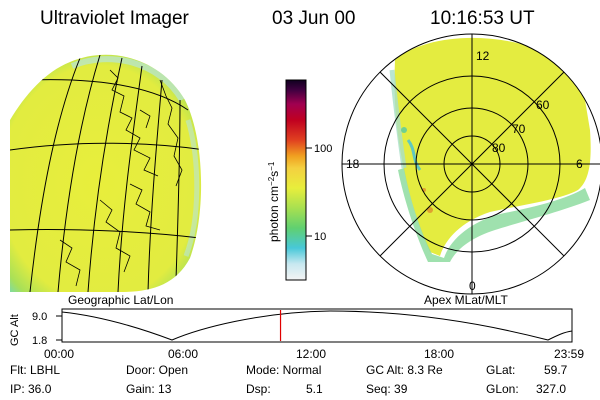  What do you see at coordinates (115, 18) in the screenshot?
I see `instrument-title: Ultraviolet Imager` at bounding box center [115, 18].